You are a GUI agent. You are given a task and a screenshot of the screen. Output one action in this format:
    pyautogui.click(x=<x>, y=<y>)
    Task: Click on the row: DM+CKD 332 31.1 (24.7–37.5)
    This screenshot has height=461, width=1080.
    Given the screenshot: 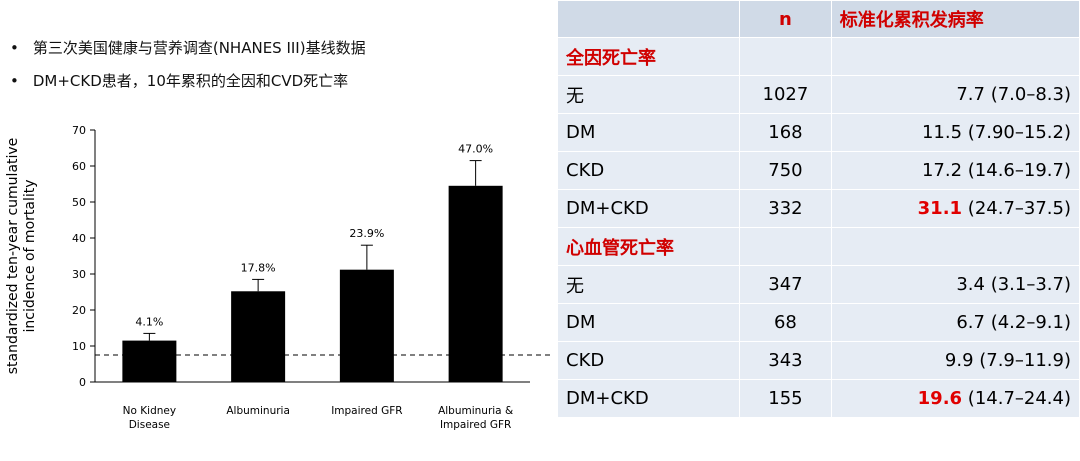 What is the action you would take?
    pyautogui.click(x=818, y=208)
    